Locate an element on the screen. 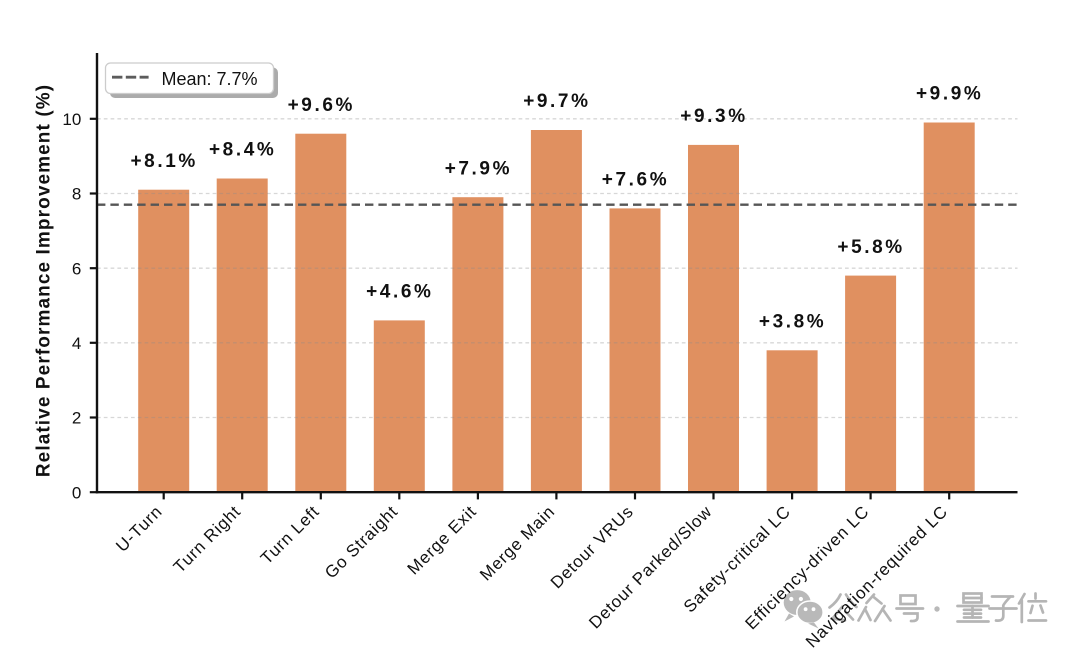 The height and width of the screenshot is (657, 1080). svg-text: +9.3% is located at coordinates (713, 116).